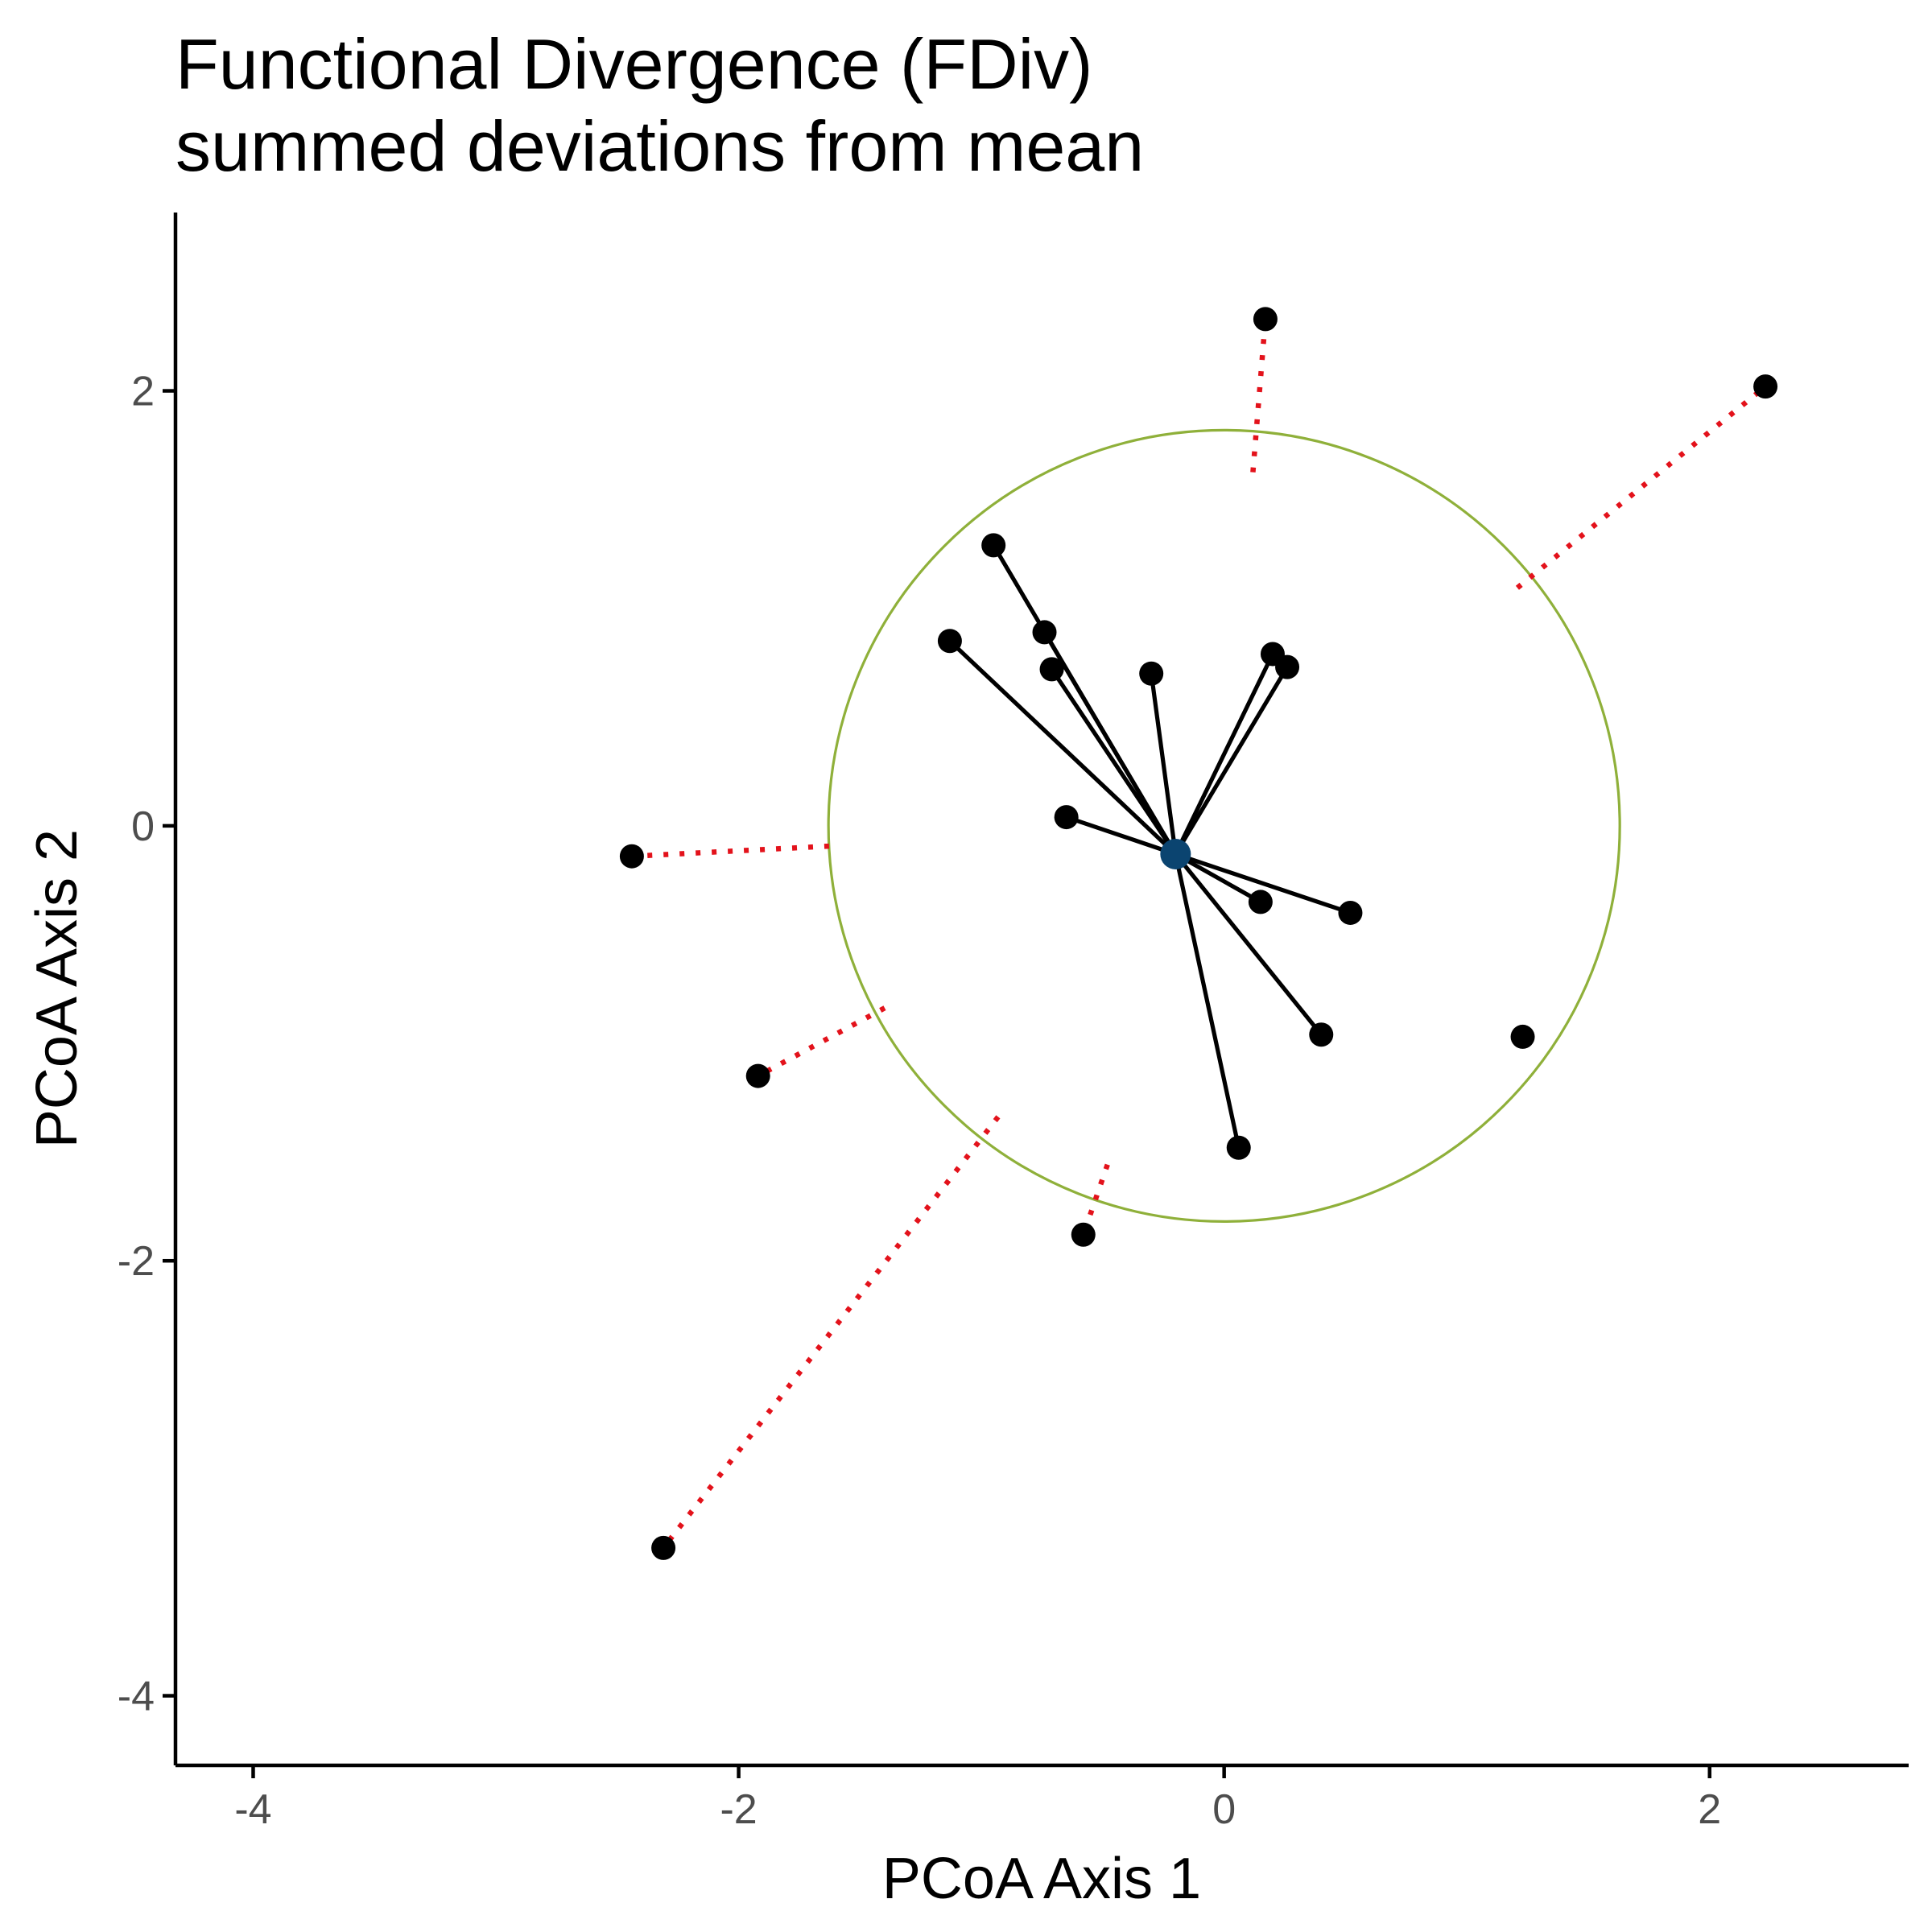  What do you see at coordinates (143, 826) in the screenshot?
I see `y-tick-label-3: 0` at bounding box center [143, 826].